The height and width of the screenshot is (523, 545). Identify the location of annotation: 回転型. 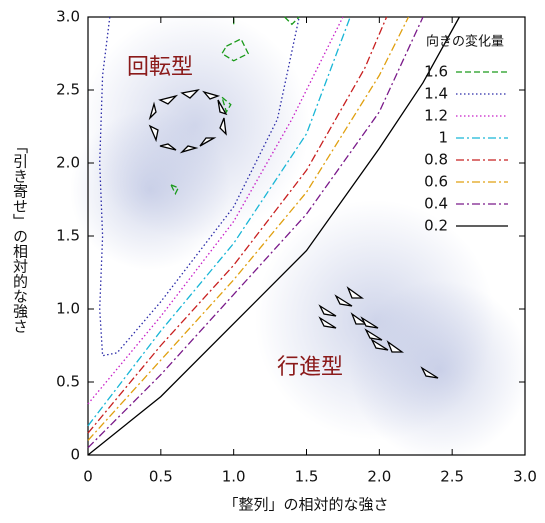
(160, 67).